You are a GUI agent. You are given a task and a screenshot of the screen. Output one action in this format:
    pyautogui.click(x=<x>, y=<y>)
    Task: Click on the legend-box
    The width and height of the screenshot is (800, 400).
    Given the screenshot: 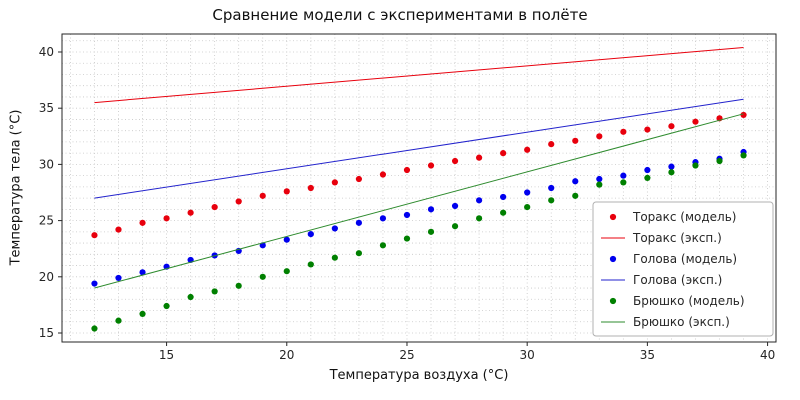 What is the action you would take?
    pyautogui.click(x=683, y=269)
    